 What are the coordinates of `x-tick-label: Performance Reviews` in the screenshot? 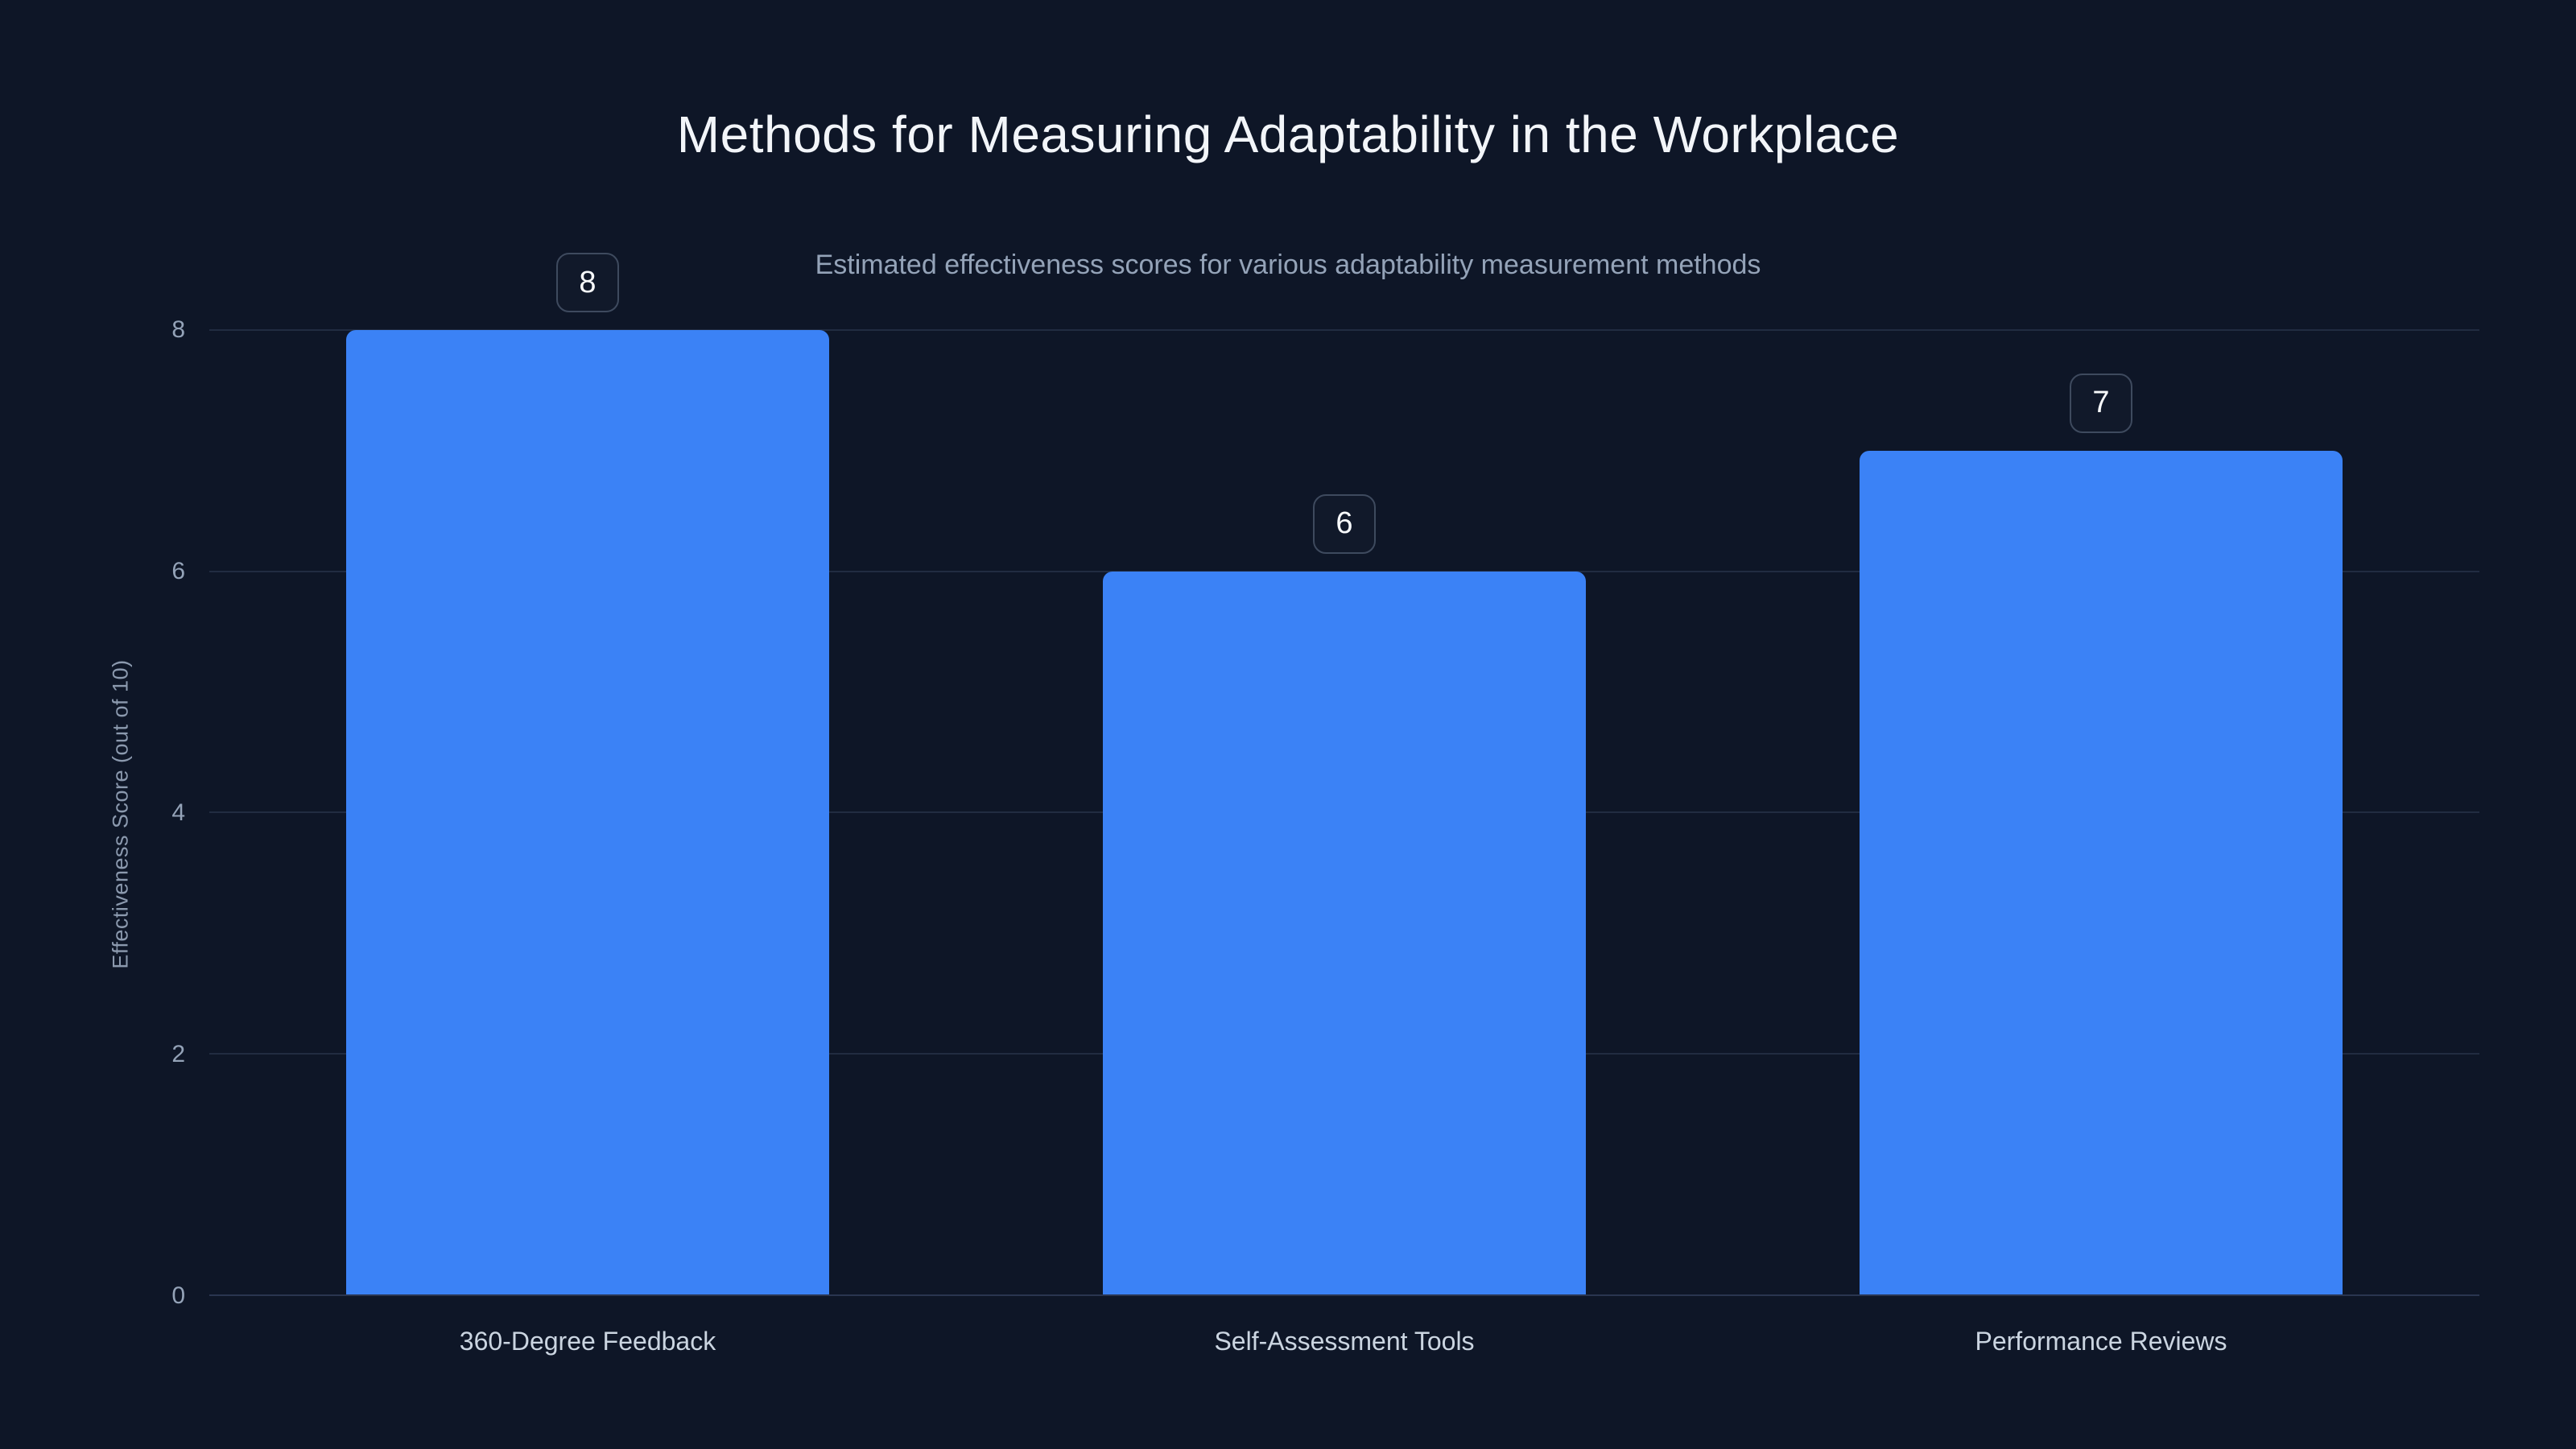 It's located at (2101, 1341).